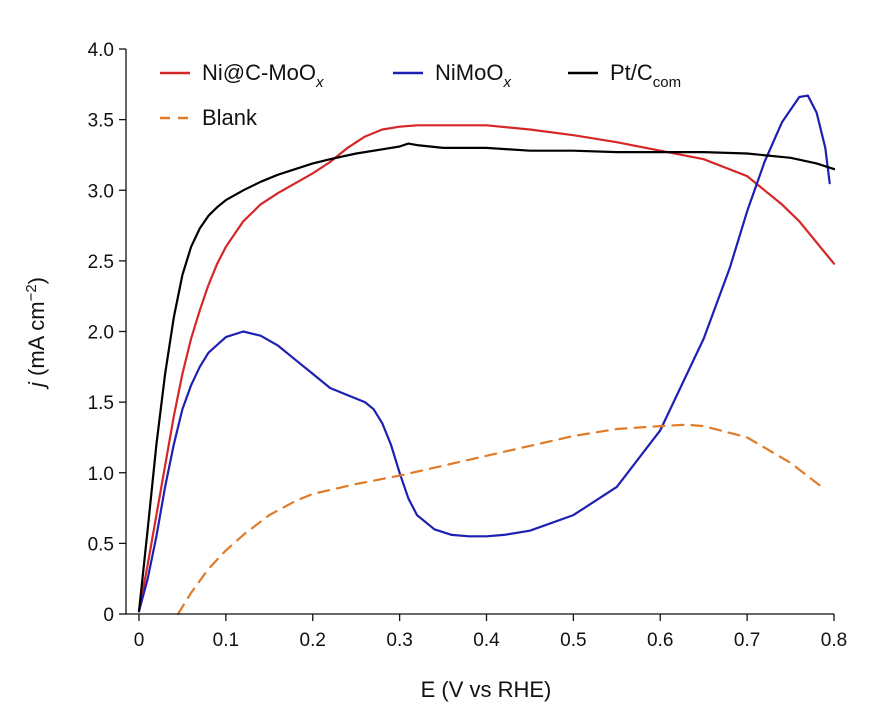 This screenshot has width=886, height=707. Describe the element at coordinates (420, 95) in the screenshot. I see `legend: Ni@C-MoOx NiMoOx Pt/Ccom Blank` at that location.